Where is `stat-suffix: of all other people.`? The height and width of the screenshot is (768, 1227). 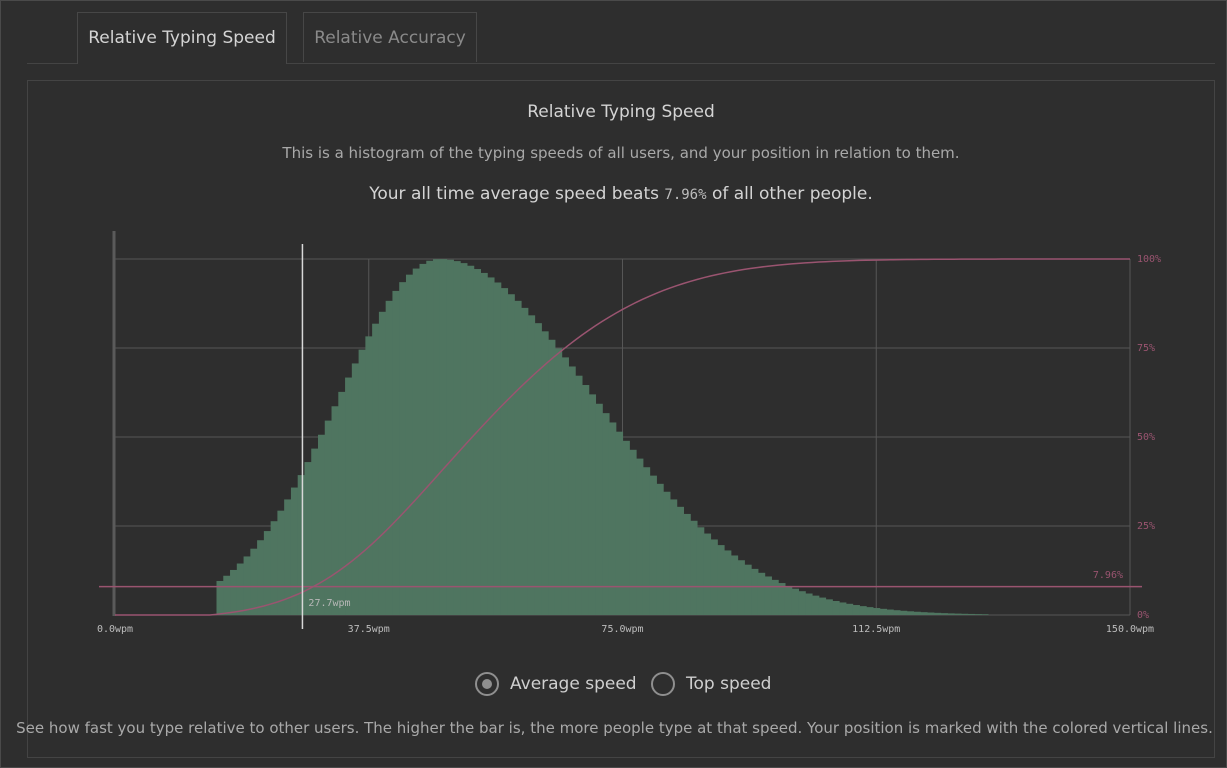
stat-suffix: of all other people. is located at coordinates (792, 194).